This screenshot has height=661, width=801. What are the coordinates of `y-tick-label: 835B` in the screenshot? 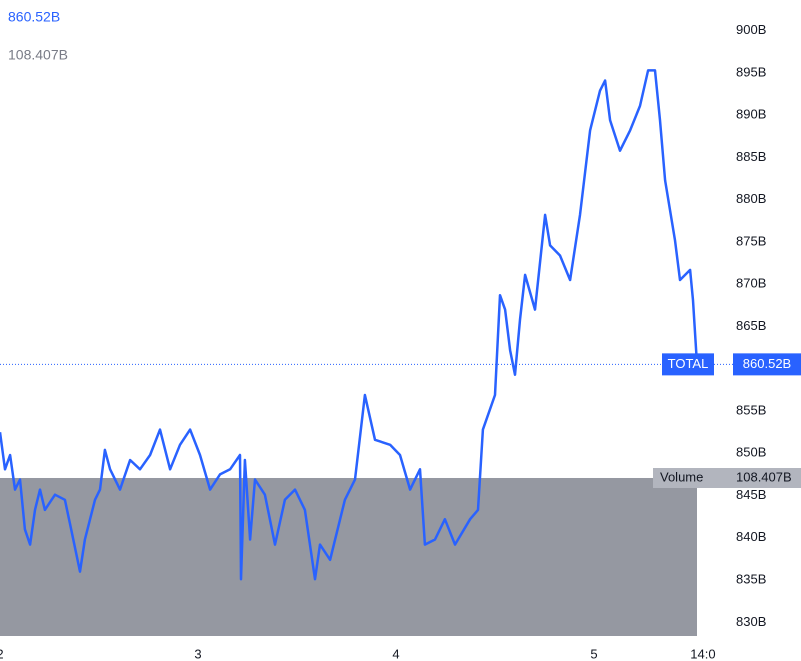 It's located at (751, 578).